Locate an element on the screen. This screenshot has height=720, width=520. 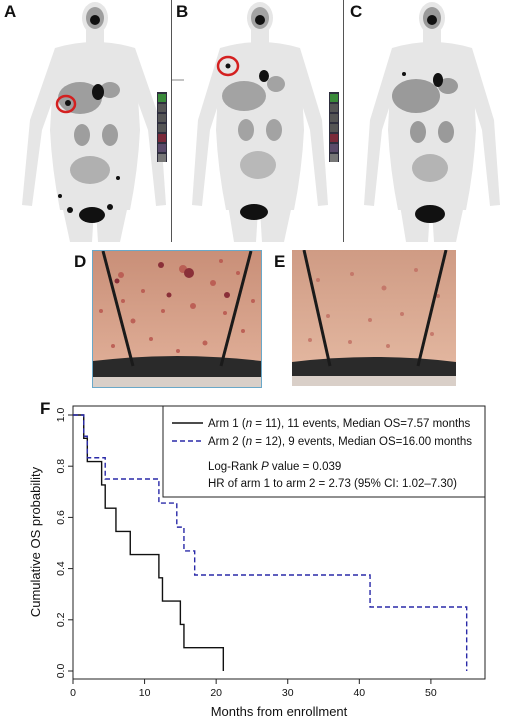
y-axis-ticks: 0.0 0.2 0.4 0.6 0.8 1.0 is located at coordinates (64, 543).